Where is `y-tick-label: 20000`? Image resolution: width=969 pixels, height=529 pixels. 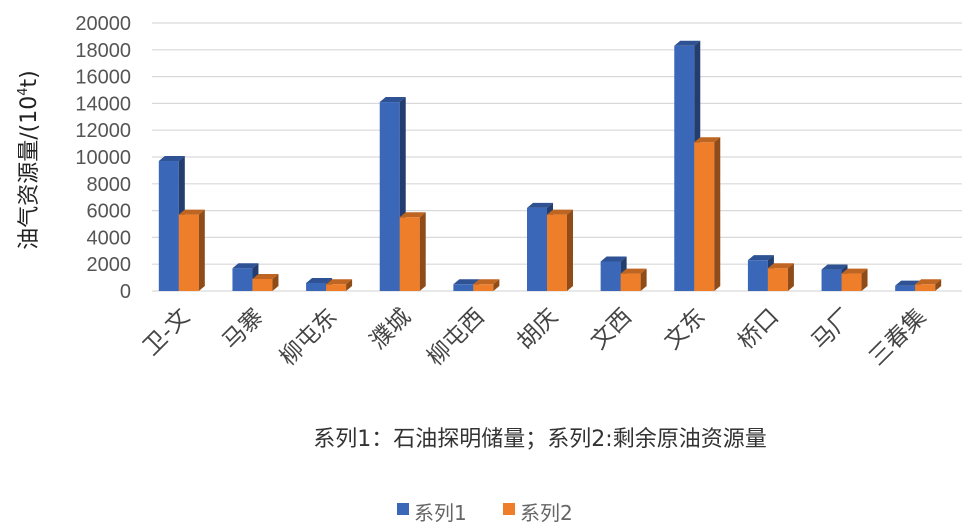 y-tick-label: 20000 is located at coordinates (103, 24).